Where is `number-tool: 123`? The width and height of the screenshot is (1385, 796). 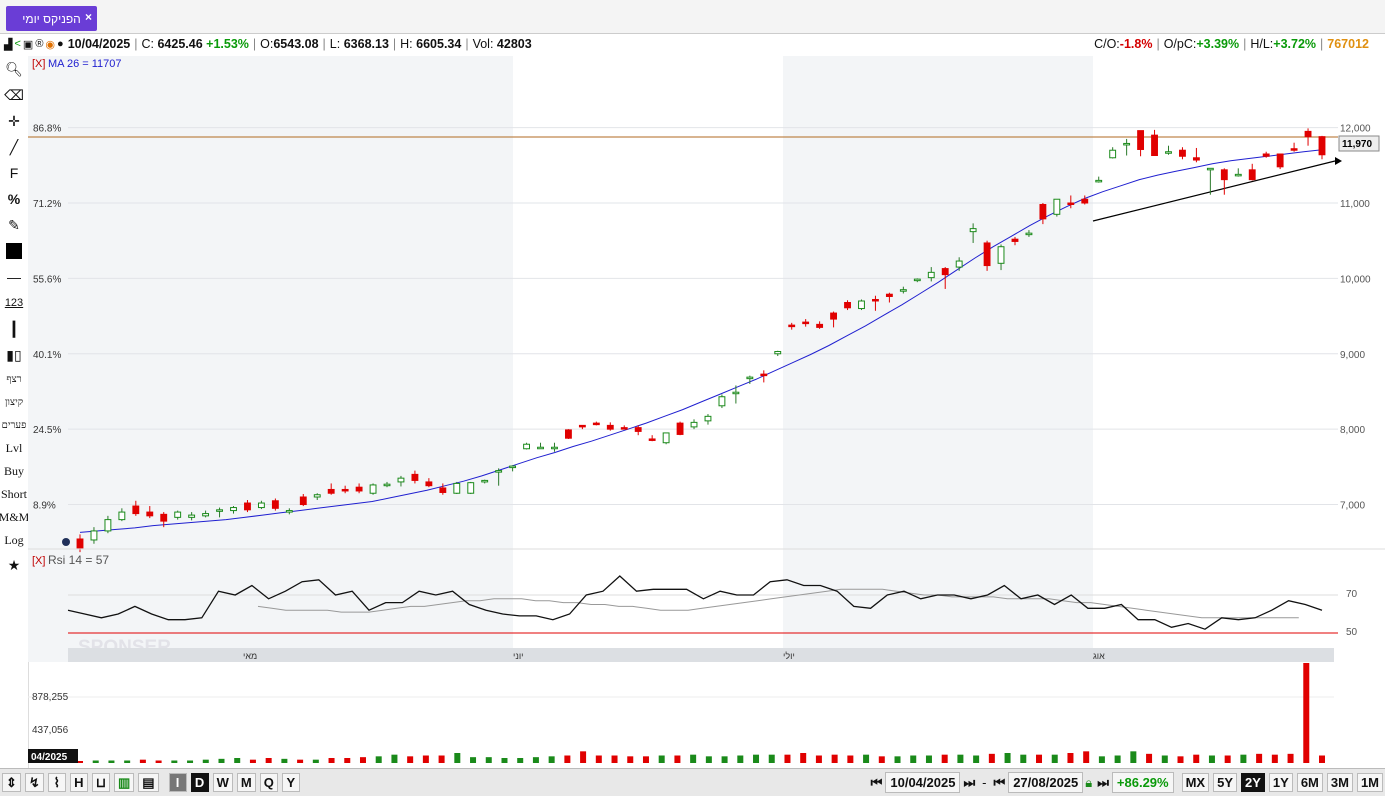
number-tool: 123 is located at coordinates (14, 303).